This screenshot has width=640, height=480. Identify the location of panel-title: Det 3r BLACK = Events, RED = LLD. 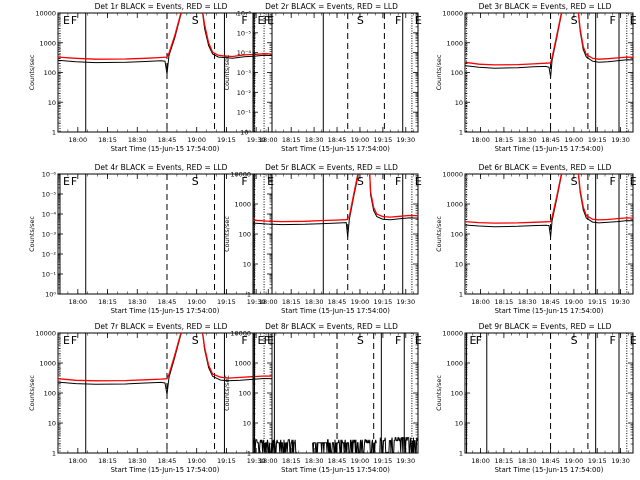
(545, 6).